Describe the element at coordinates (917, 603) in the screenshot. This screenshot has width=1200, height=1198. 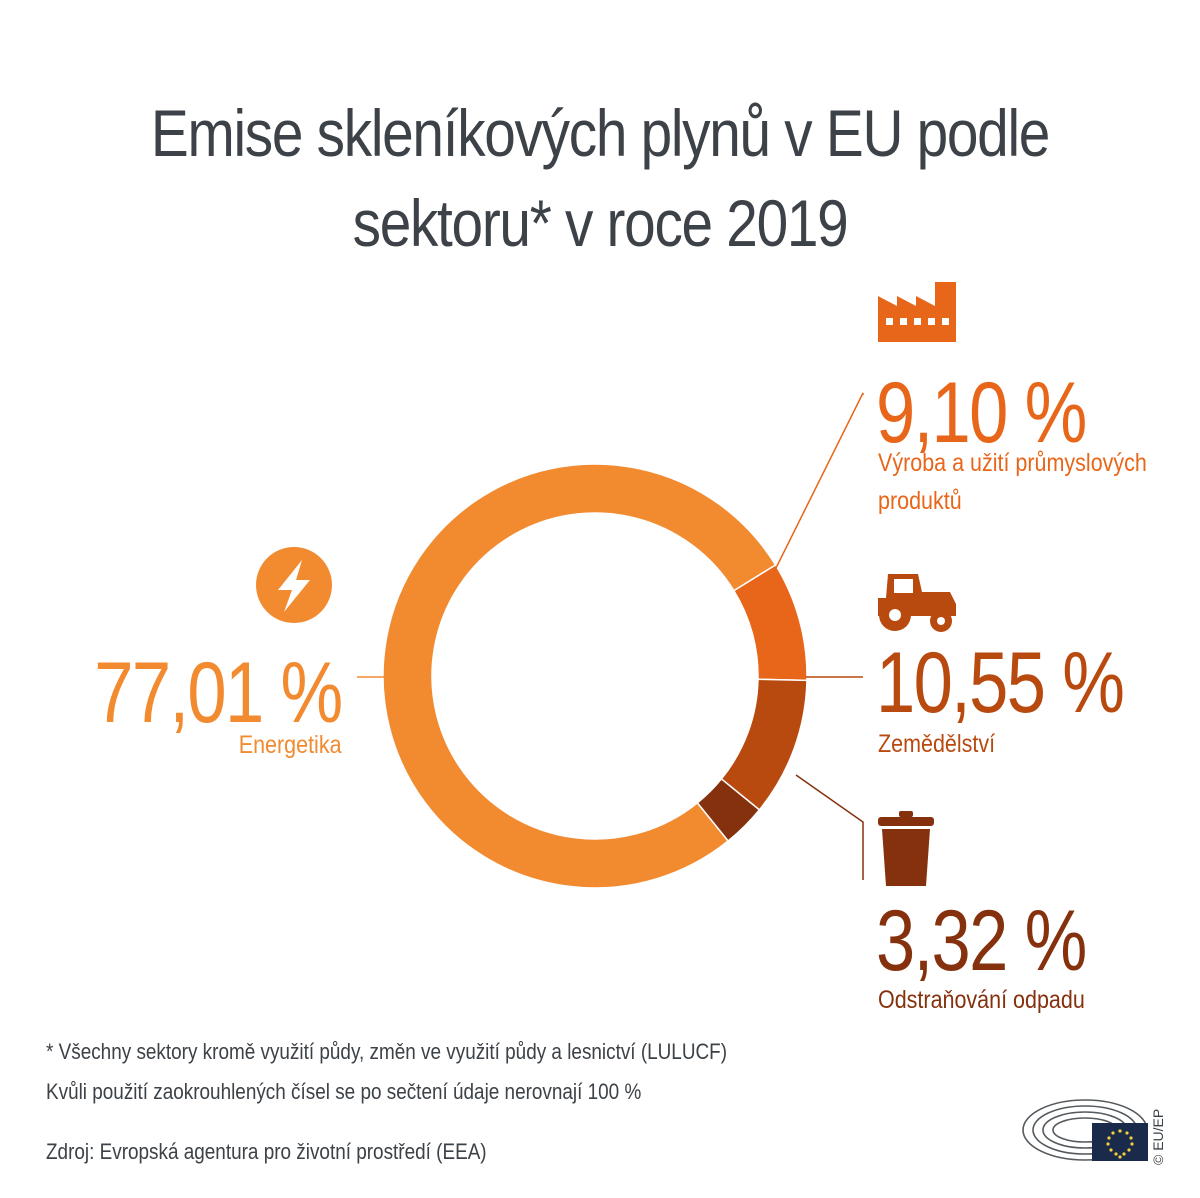
I see `tractor-icon` at that location.